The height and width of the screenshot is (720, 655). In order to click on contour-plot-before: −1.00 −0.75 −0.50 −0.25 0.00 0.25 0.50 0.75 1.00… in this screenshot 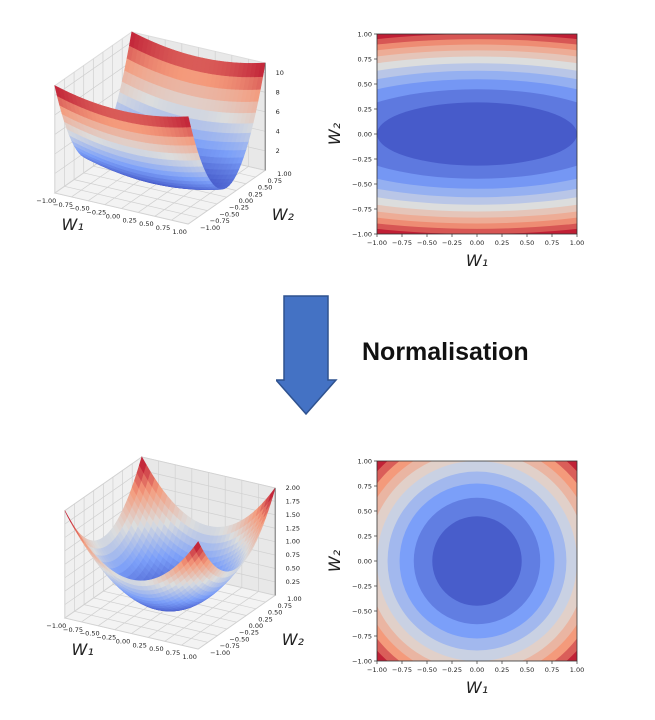, I will do `click(454, 151)`.